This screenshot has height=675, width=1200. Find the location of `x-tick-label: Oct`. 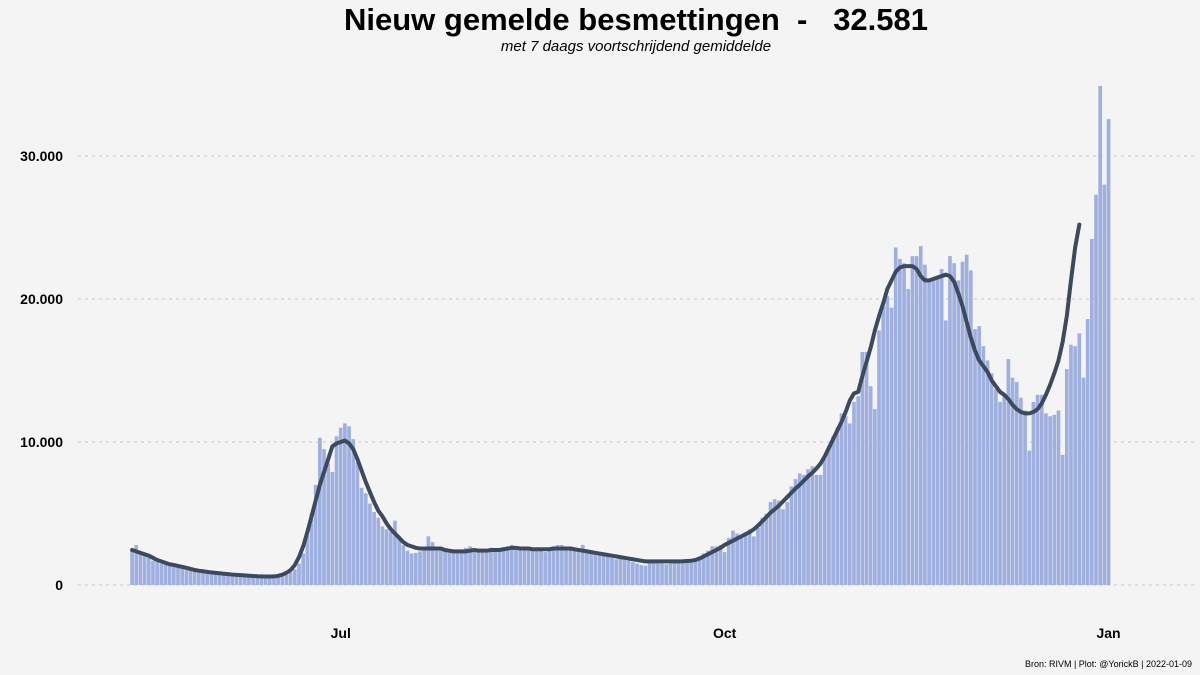

x-tick-label: Oct is located at coordinates (725, 633).